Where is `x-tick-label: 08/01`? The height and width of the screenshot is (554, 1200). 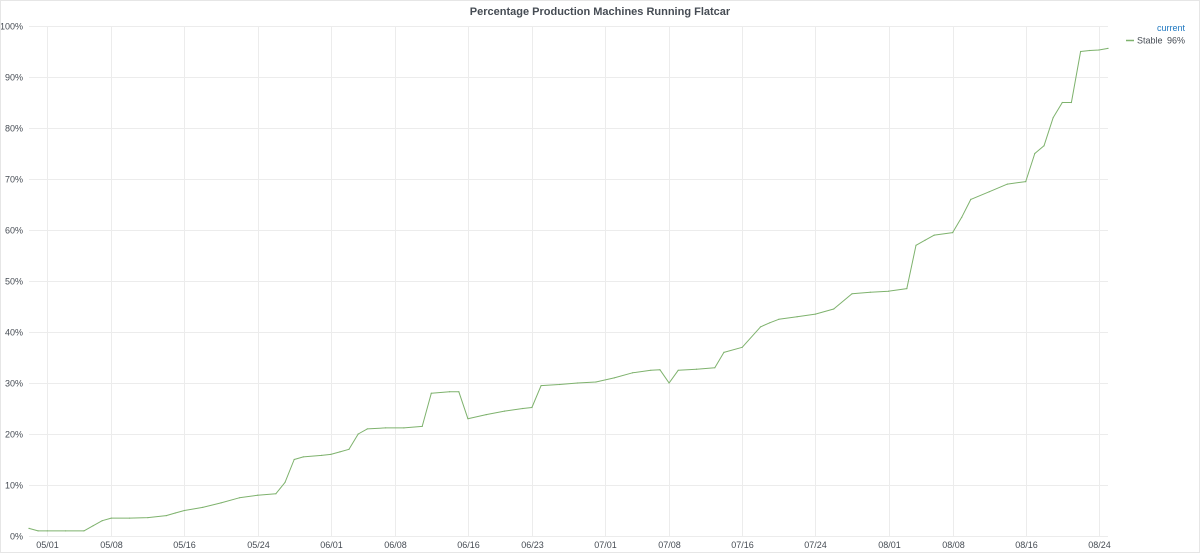
x-tick-label: 08/01 is located at coordinates (889, 545).